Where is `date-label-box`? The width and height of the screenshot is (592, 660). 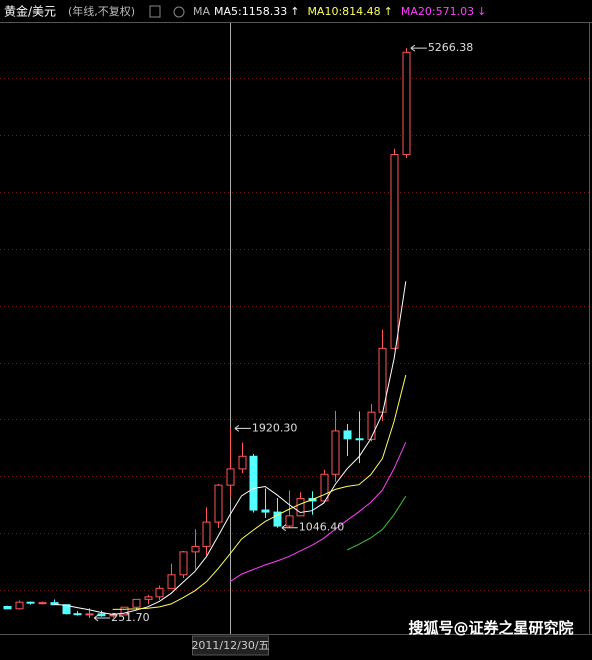
date-label-box is located at coordinates (230, 645).